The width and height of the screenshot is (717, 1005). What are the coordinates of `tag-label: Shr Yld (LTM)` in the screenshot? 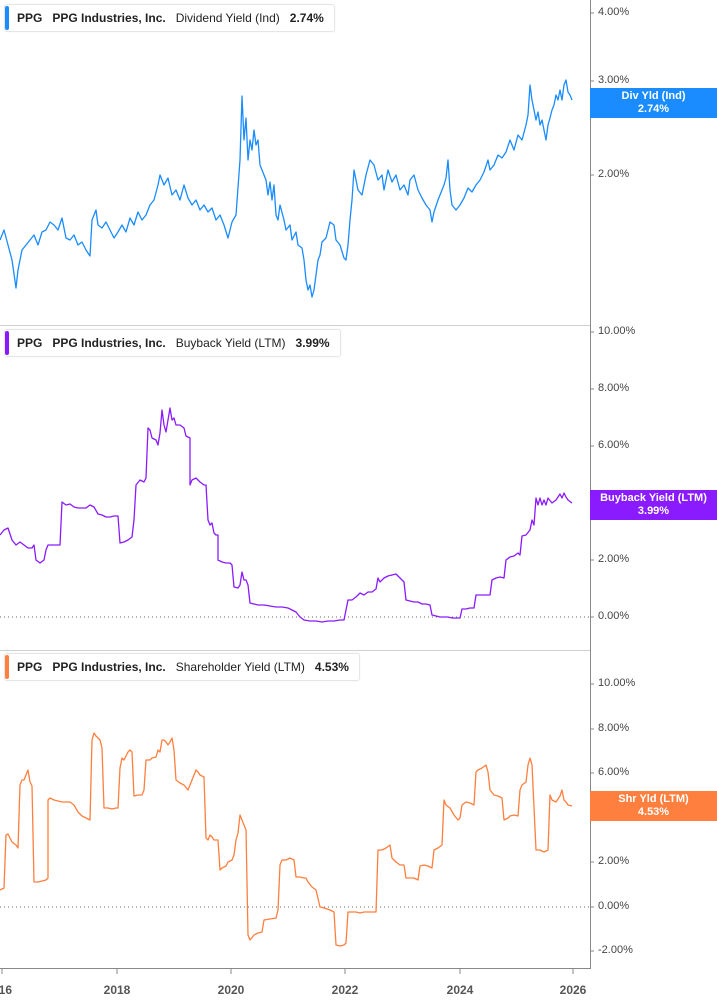 It's located at (653, 799).